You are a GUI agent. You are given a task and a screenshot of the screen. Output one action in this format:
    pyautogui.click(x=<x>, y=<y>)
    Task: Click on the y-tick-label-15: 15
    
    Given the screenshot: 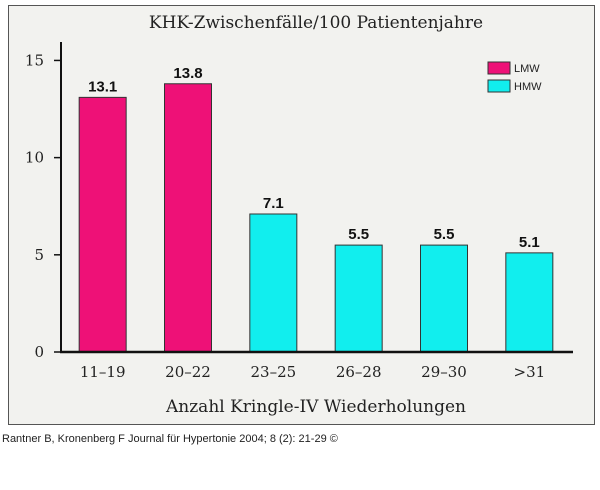 What is the action you would take?
    pyautogui.click(x=34, y=60)
    